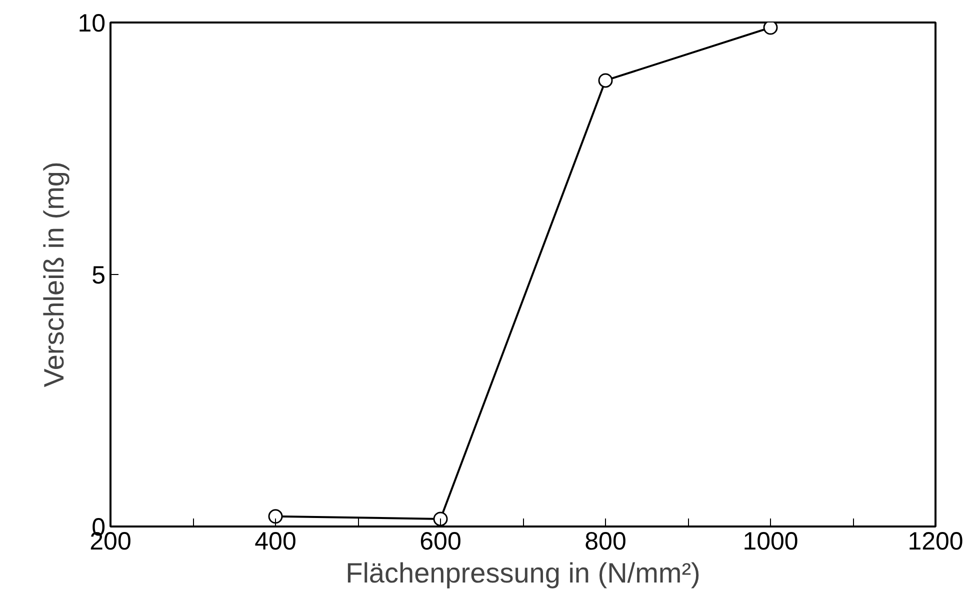  I want to click on y-tick-label: 10, so click(92, 24).